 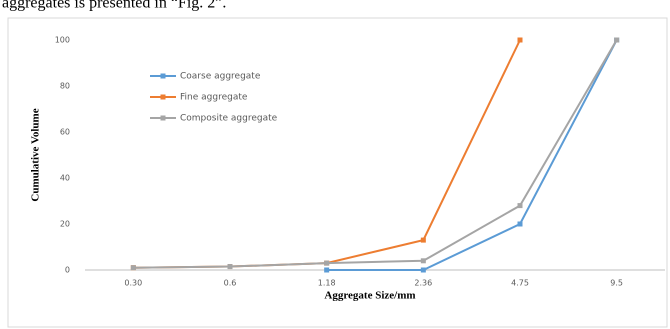 I want to click on y-axis-title: Cumulative Volume, so click(x=36, y=154).